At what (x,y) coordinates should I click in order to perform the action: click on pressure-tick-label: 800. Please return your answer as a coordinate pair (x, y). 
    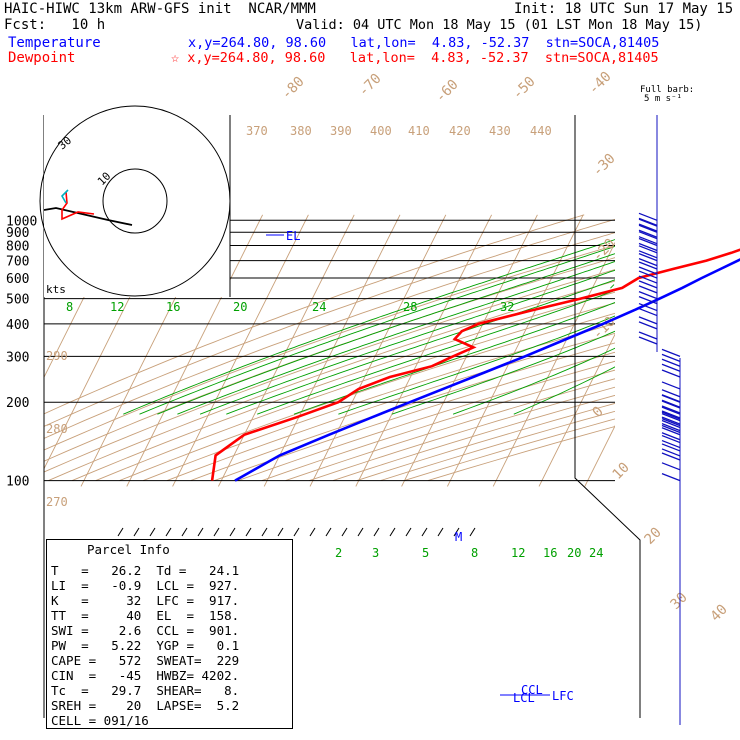
    Looking at the image, I should click on (17, 247).